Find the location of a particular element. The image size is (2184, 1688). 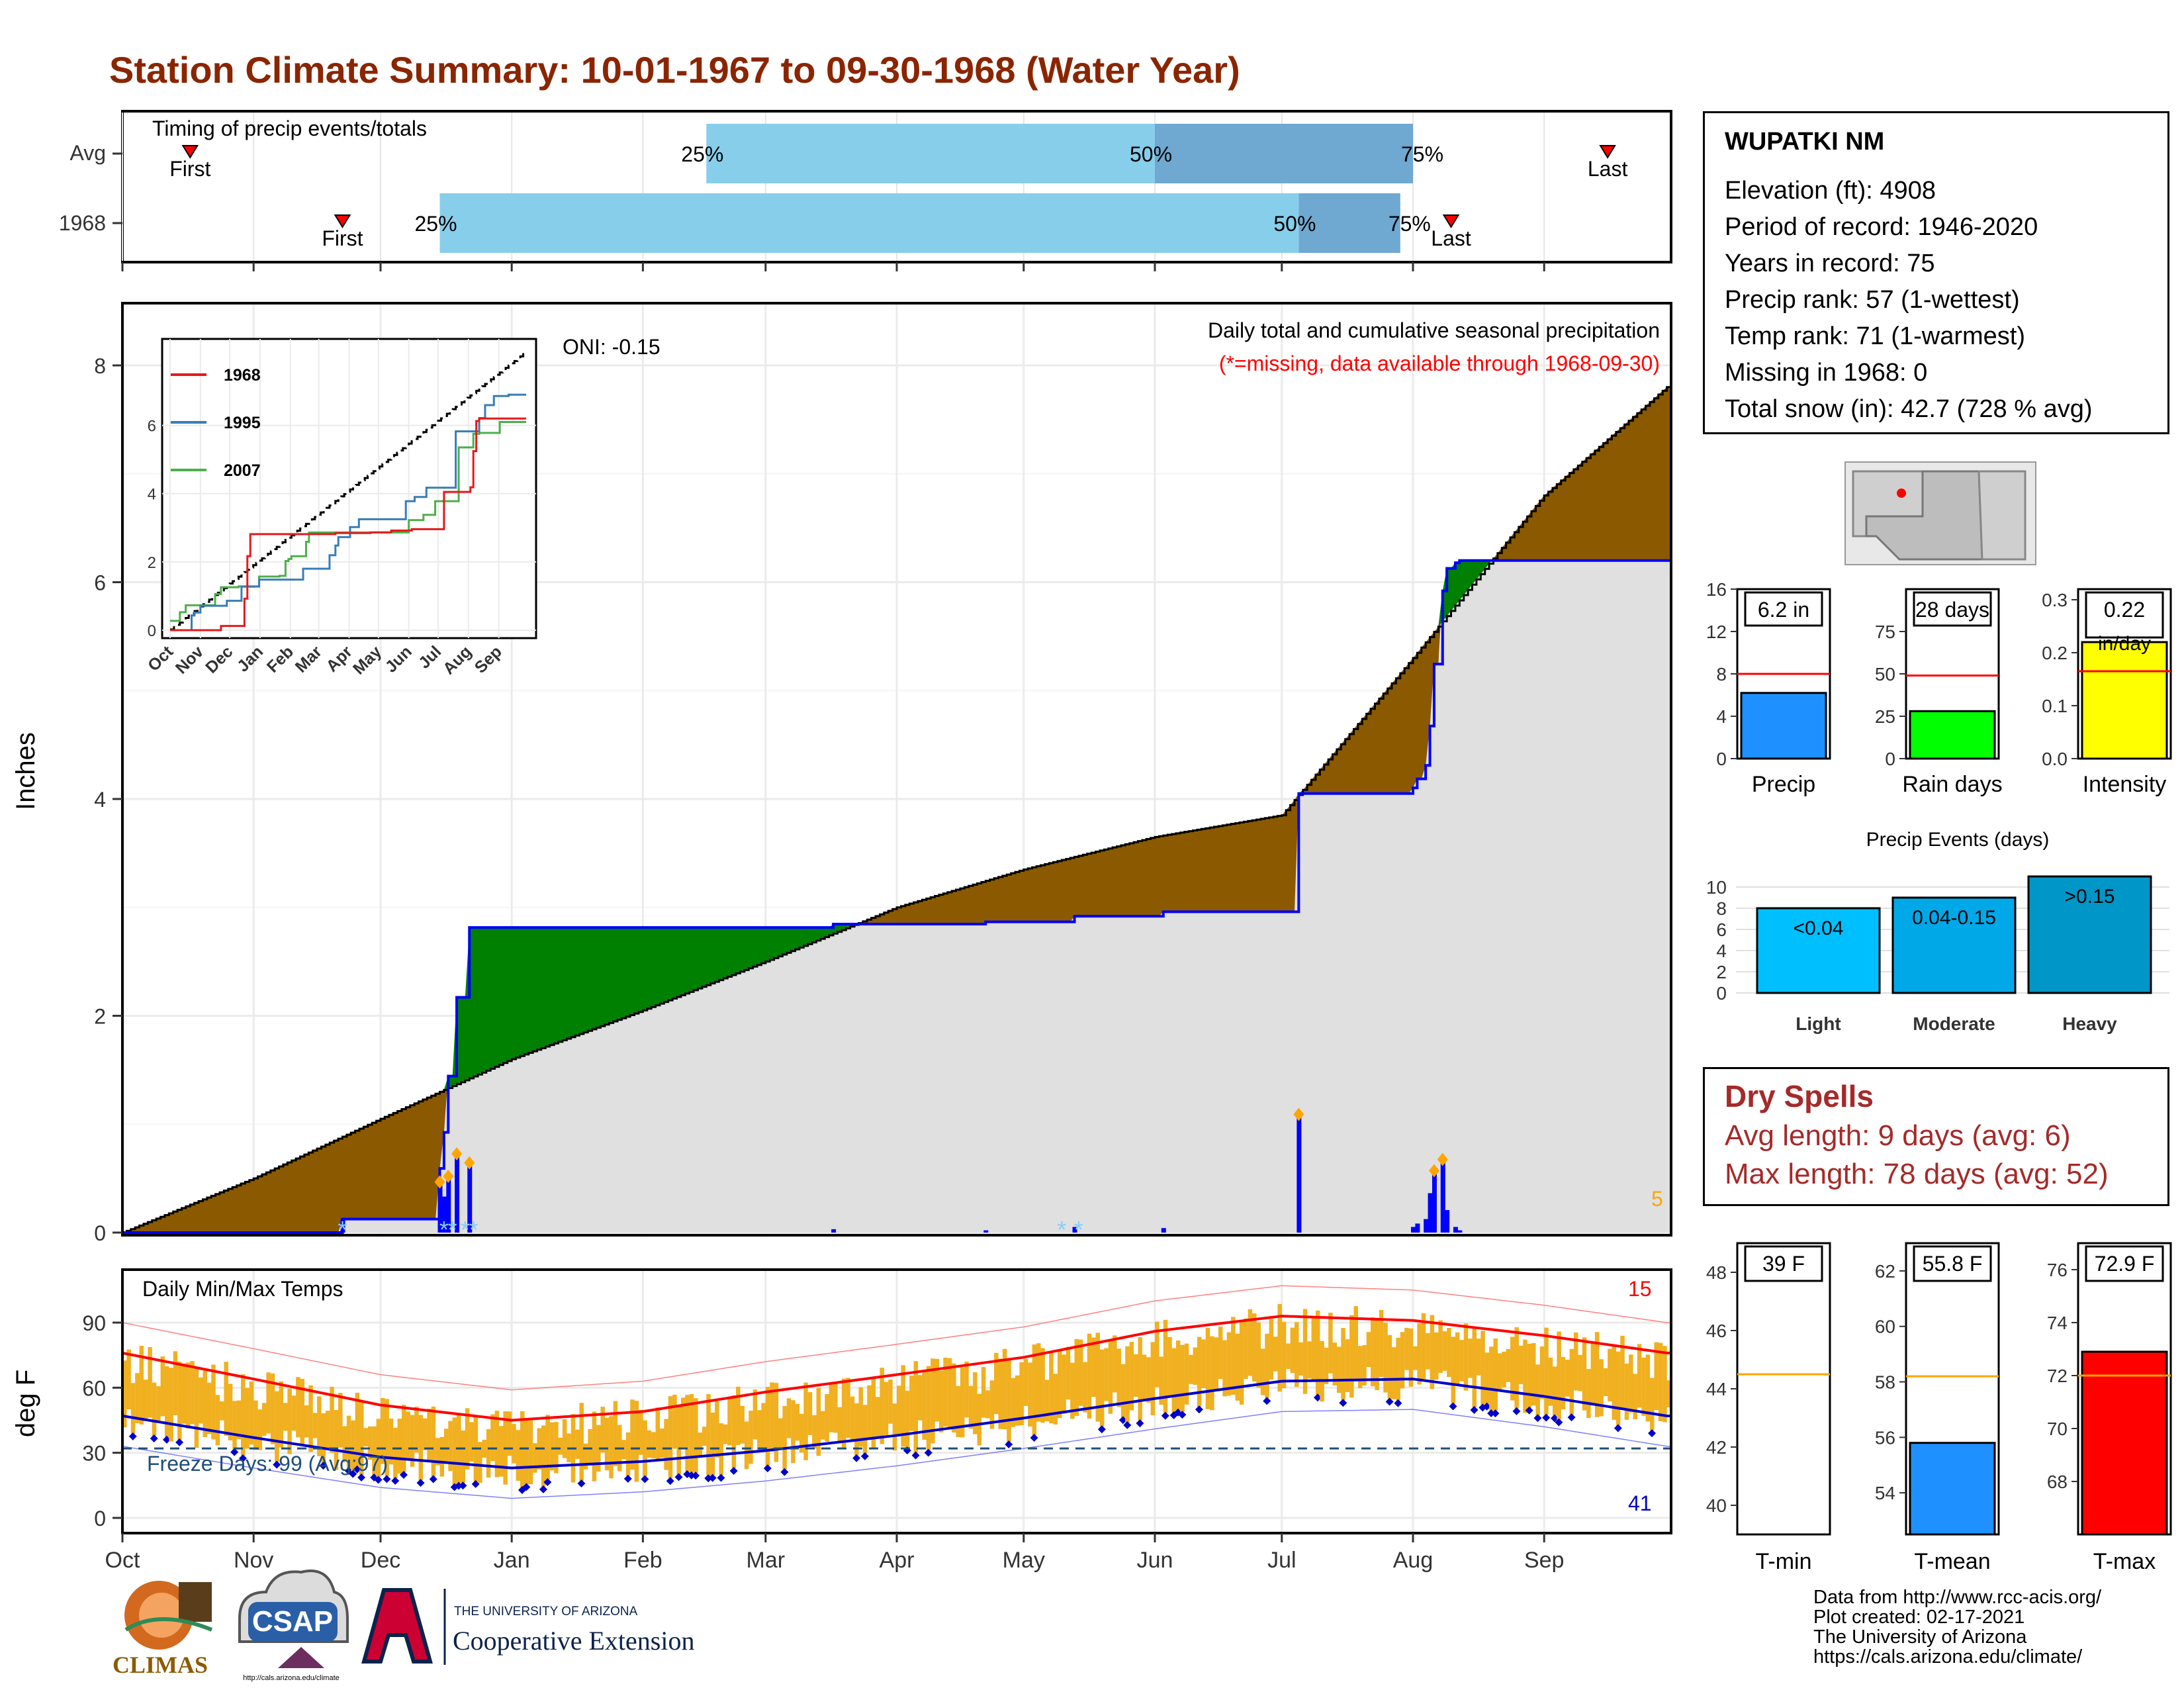

mini-bar-tick-label: 12 is located at coordinates (1716, 632).